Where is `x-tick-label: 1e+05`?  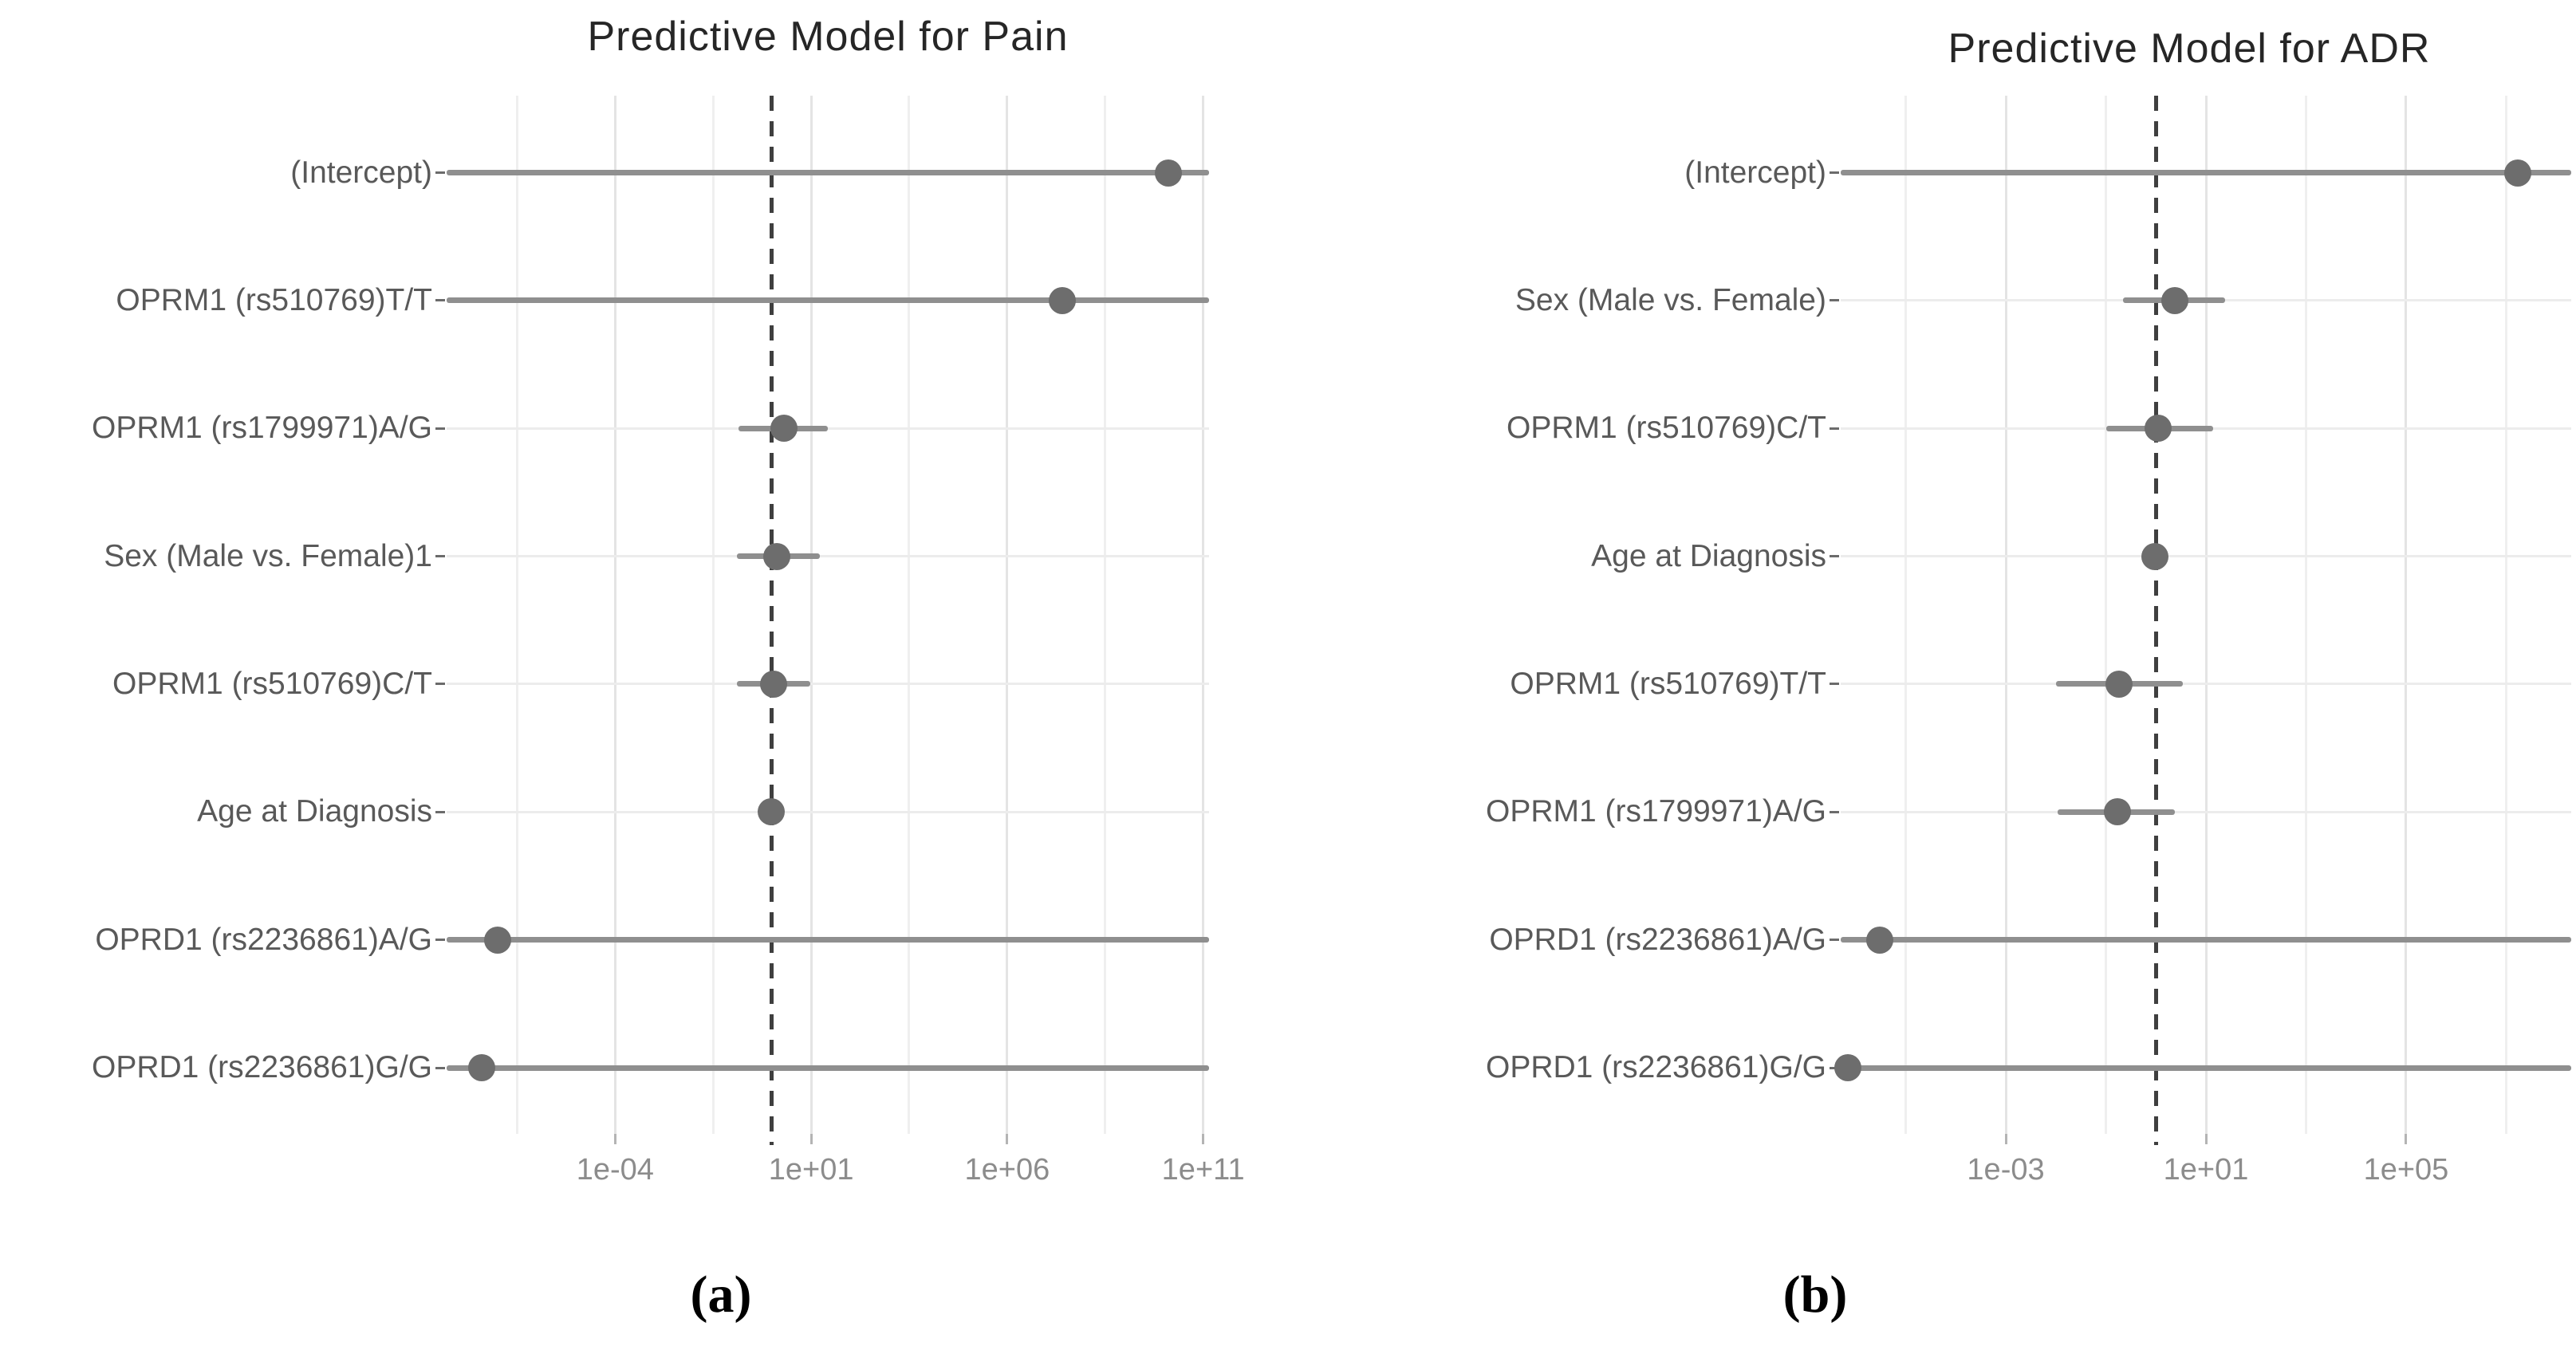 x-tick-label: 1e+05 is located at coordinates (2406, 1170).